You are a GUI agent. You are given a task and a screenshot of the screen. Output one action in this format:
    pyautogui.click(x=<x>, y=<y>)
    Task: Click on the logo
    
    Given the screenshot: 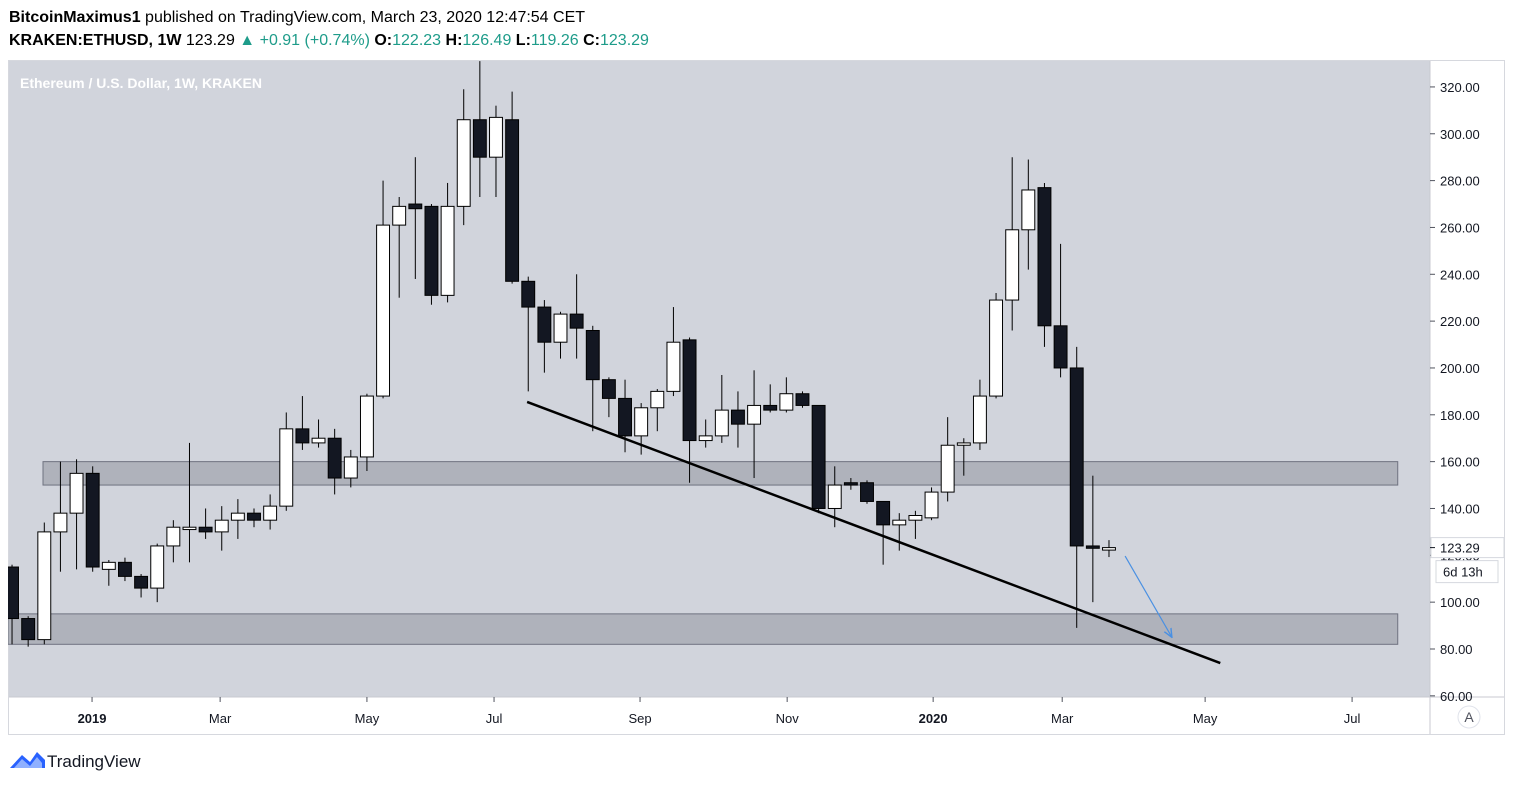 What is the action you would take?
    pyautogui.click(x=27, y=760)
    